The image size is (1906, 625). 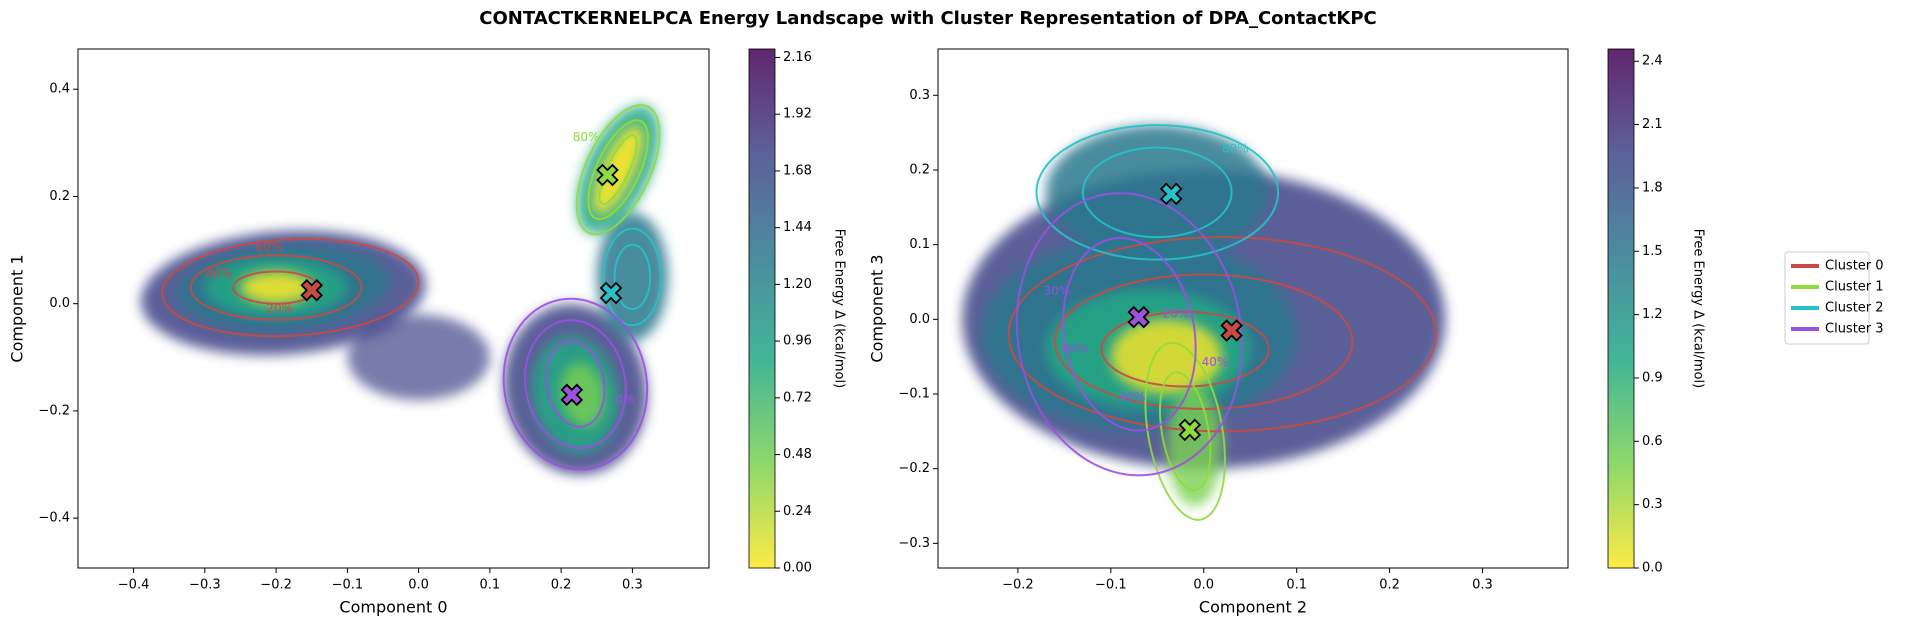 I want to click on x-axis-label: Component 2, so click(x=1253, y=607).